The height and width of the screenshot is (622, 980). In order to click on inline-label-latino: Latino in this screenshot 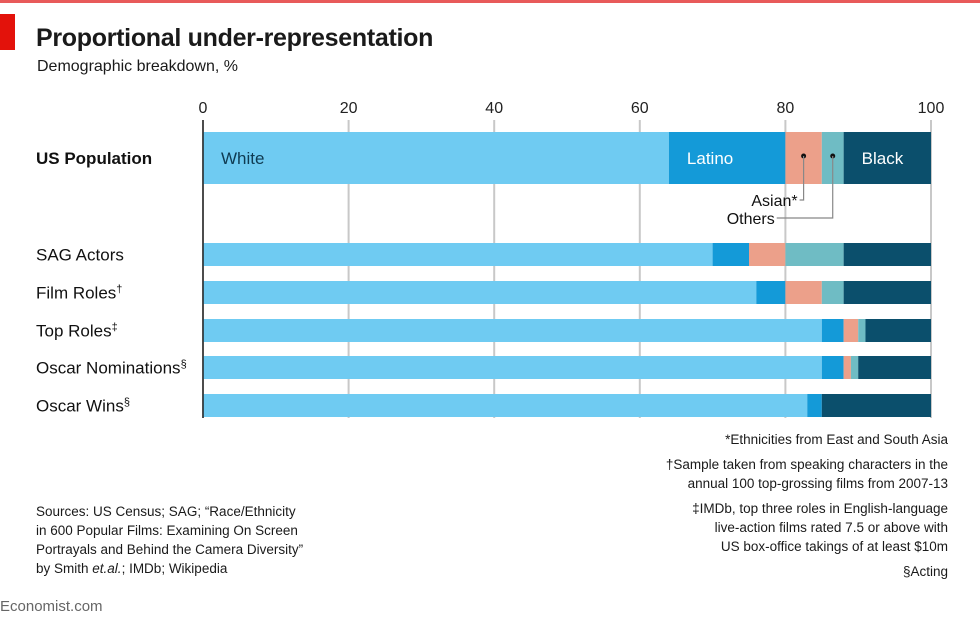, I will do `click(710, 158)`.